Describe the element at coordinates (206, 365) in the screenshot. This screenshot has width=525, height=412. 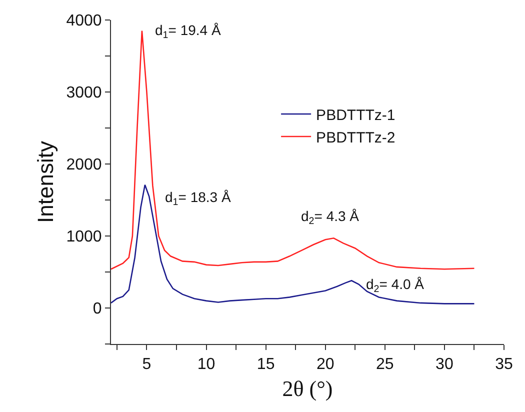
I see `x-tick-label: 10` at that location.